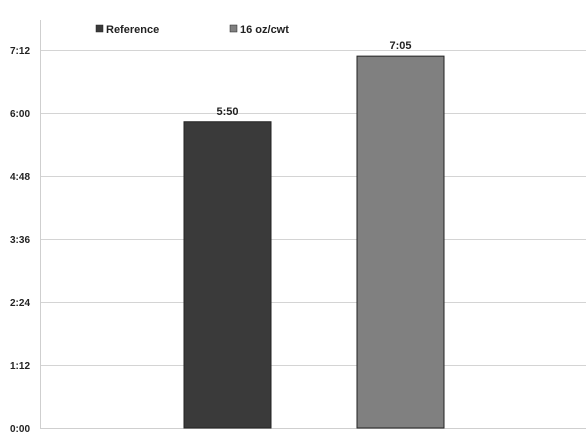 Image resolution: width=586 pixels, height=434 pixels. I want to click on data-label: 7:05, so click(400, 46).